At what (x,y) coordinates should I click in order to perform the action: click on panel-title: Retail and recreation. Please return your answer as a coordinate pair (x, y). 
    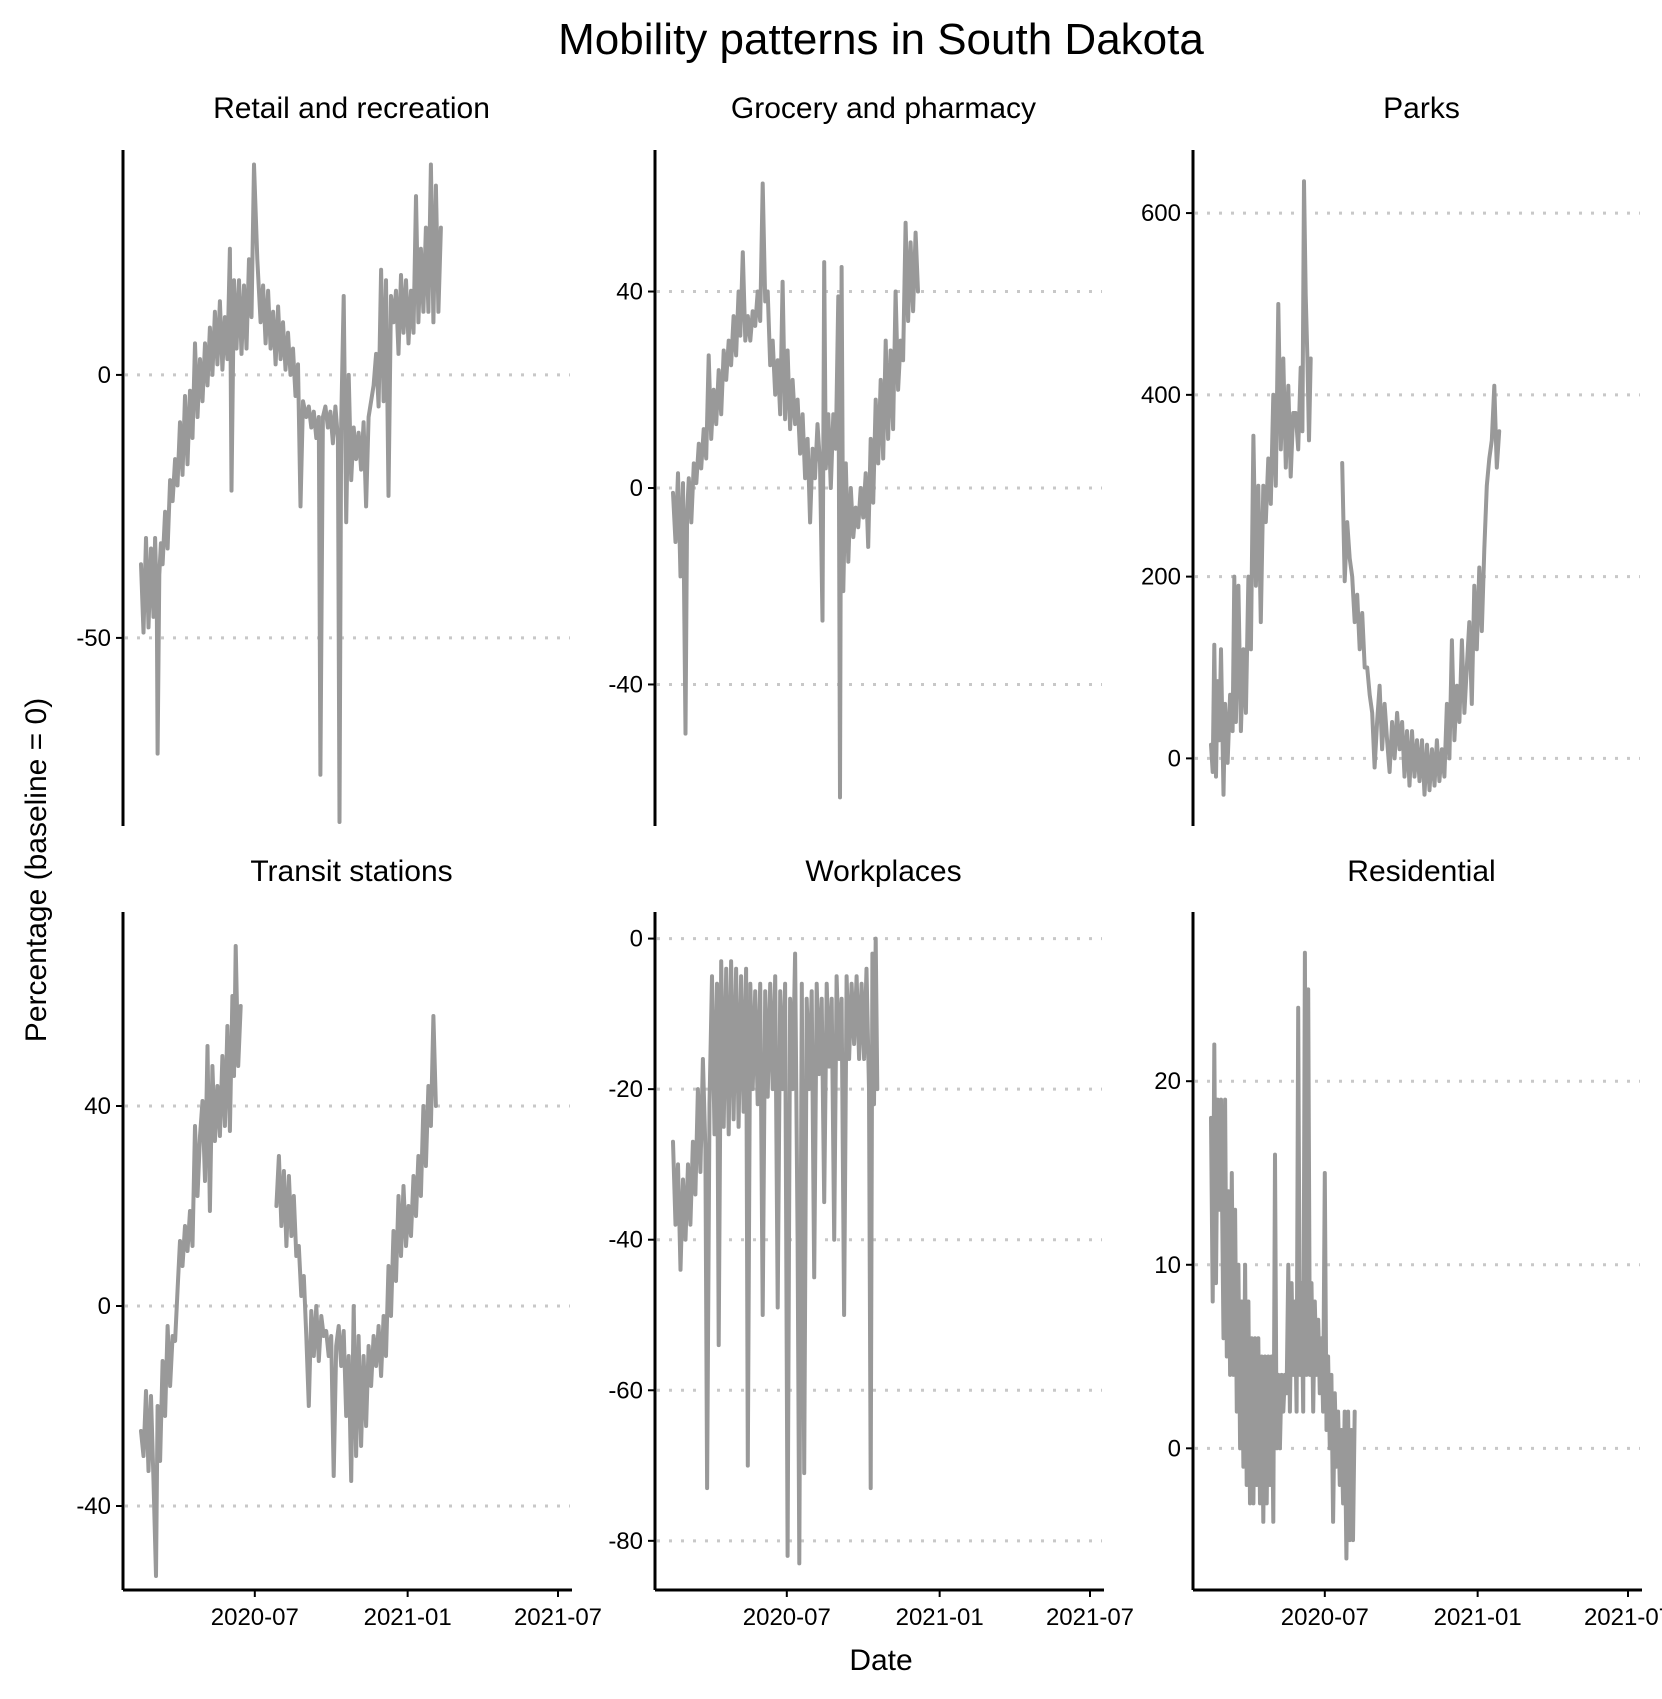
    Looking at the image, I should click on (351, 108).